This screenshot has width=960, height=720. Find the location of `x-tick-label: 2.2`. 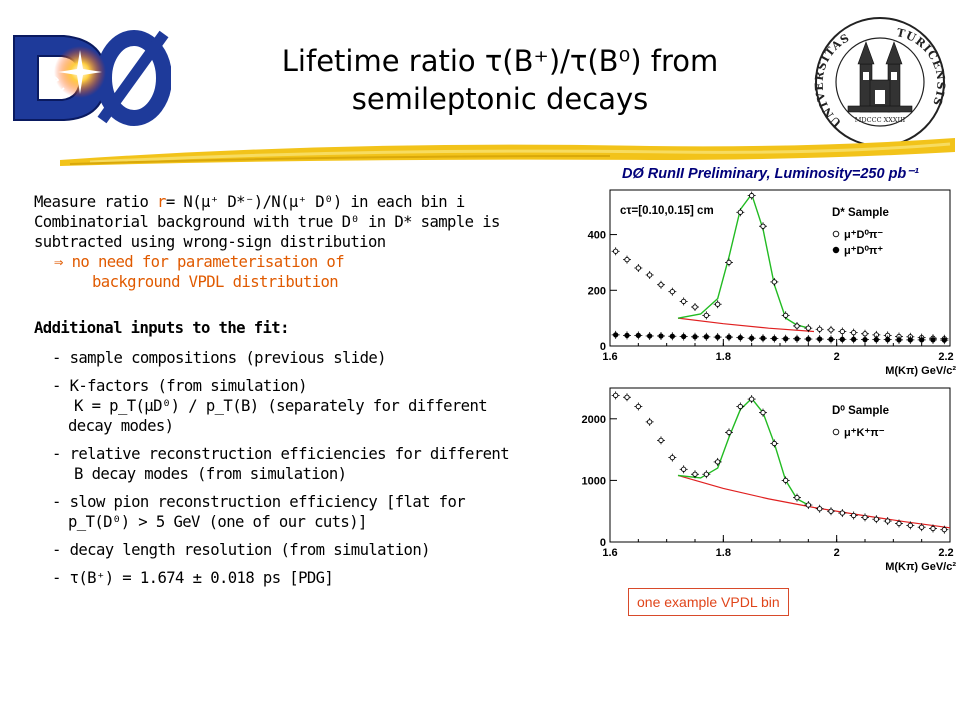

x-tick-label: 2.2 is located at coordinates (945, 357).